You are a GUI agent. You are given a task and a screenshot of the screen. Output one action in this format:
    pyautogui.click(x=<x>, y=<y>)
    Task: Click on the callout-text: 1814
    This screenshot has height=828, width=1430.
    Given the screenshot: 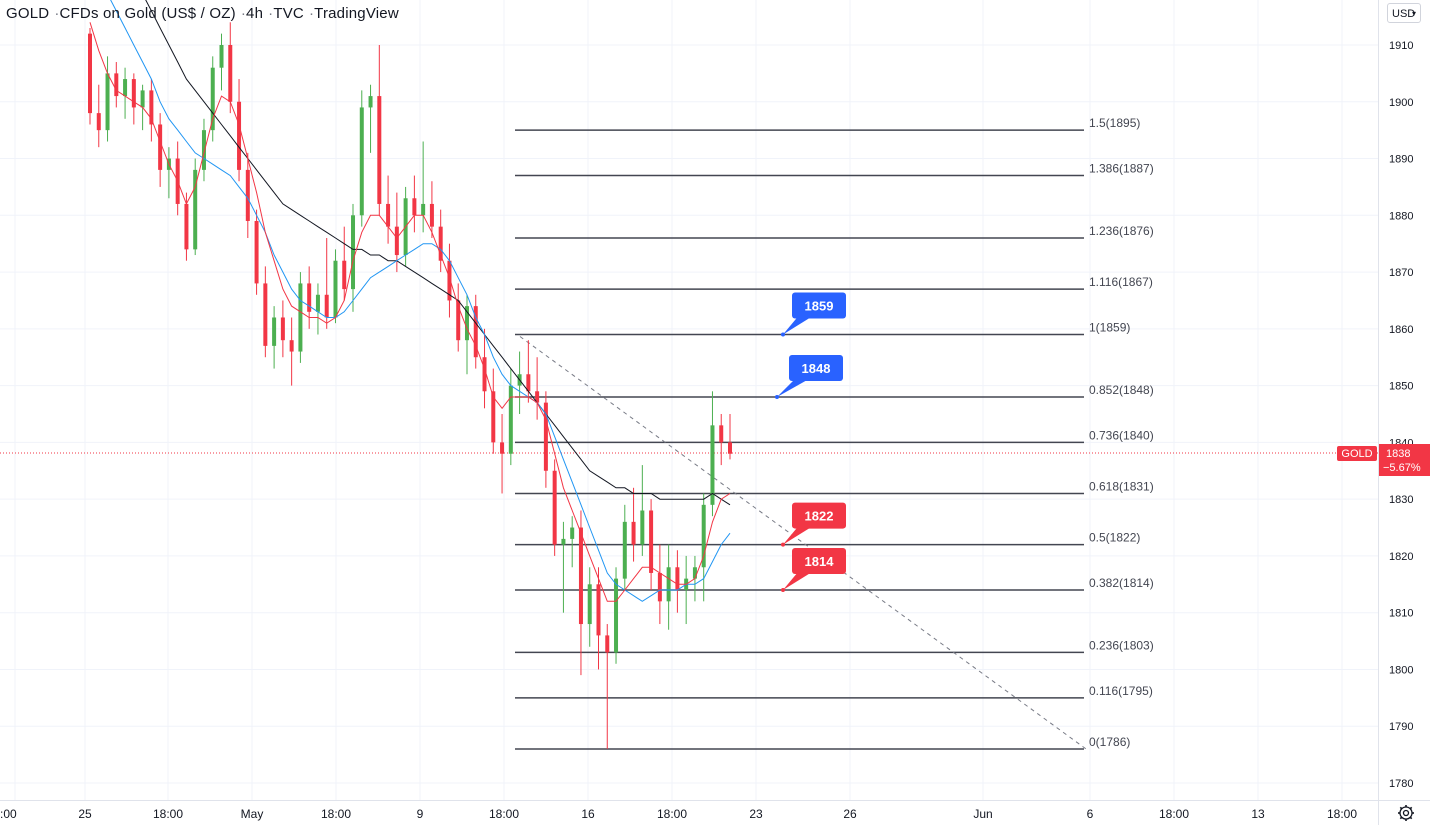 What is the action you would take?
    pyautogui.click(x=820, y=561)
    